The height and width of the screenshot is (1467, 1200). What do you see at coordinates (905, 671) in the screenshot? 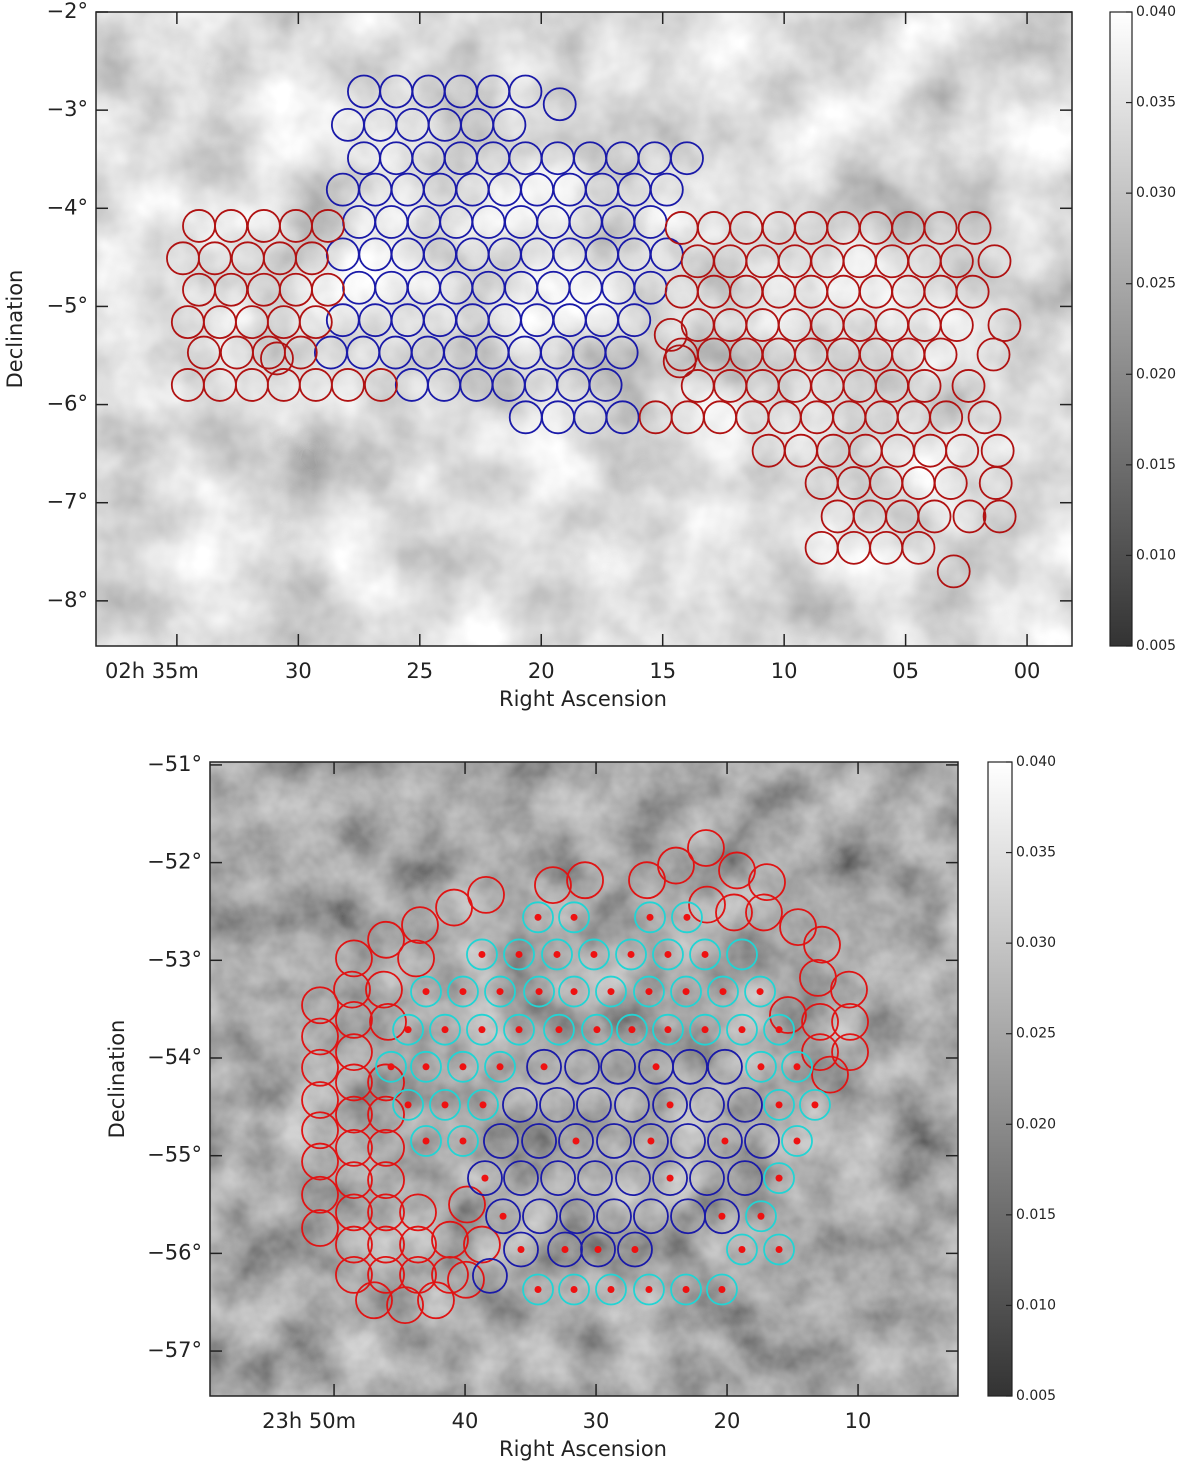
I see `x-tick-label: 05` at bounding box center [905, 671].